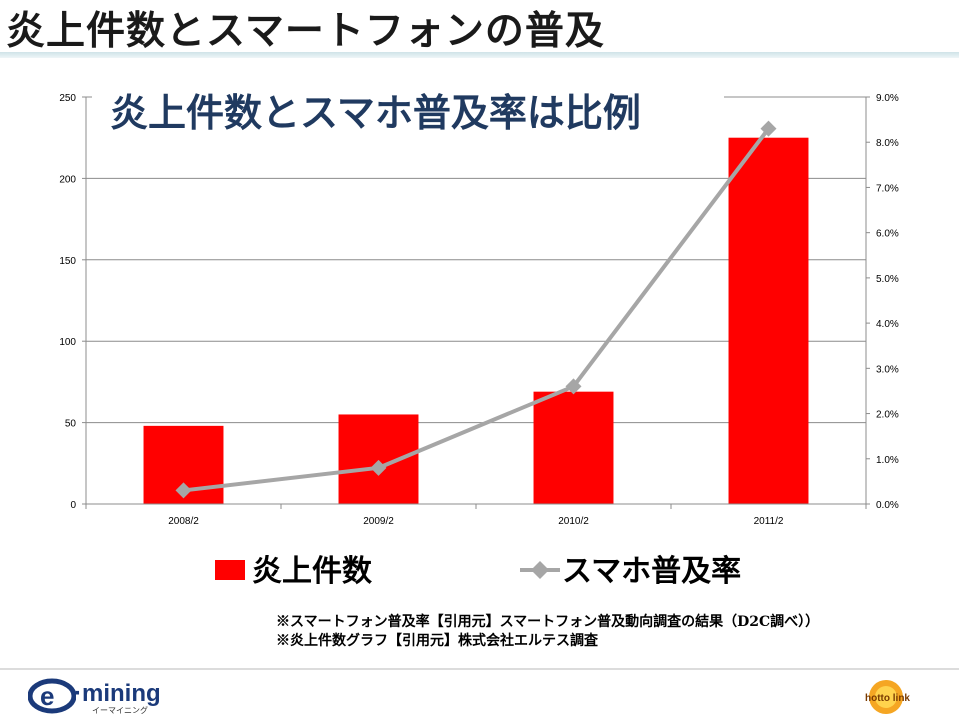  I want to click on slide-title: 炎上件数とスマートフォンの普及, so click(305, 31).